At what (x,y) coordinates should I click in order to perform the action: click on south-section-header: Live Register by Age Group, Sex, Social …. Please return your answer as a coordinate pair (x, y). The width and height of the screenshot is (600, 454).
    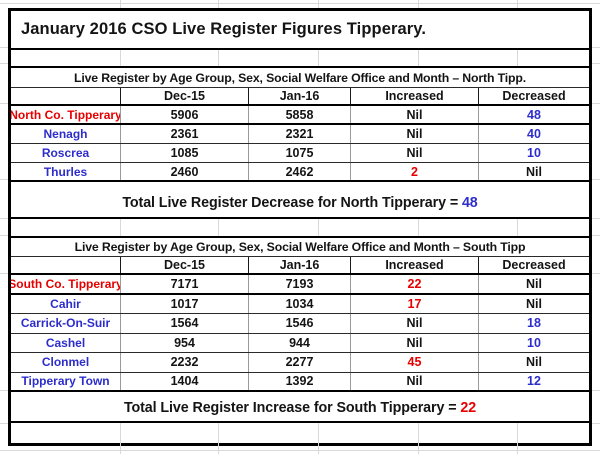
    Looking at the image, I should click on (300, 246).